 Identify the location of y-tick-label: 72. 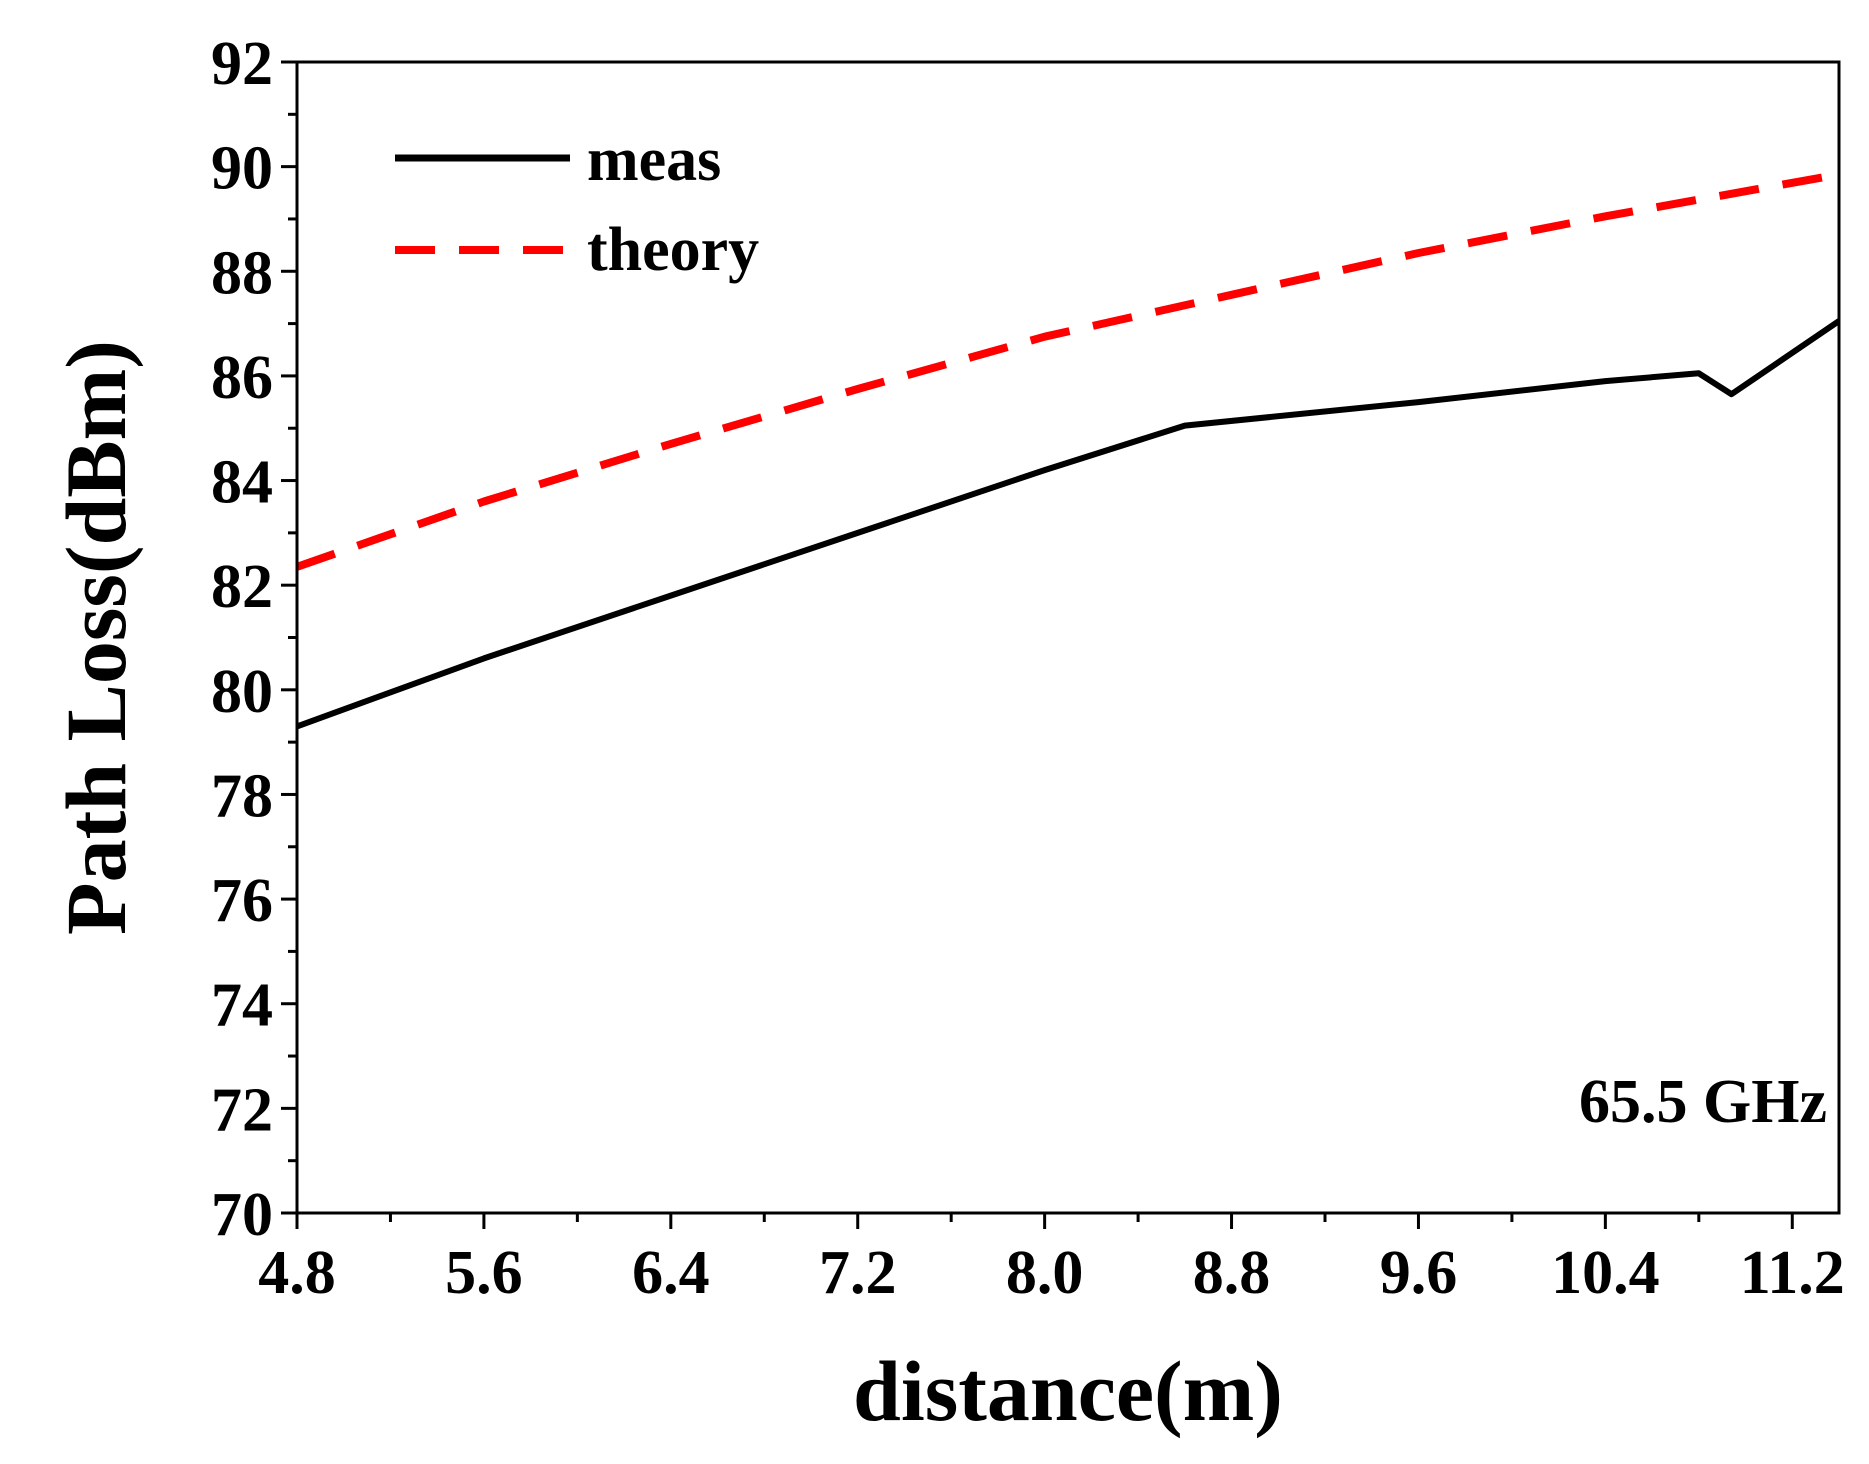
(242, 1110).